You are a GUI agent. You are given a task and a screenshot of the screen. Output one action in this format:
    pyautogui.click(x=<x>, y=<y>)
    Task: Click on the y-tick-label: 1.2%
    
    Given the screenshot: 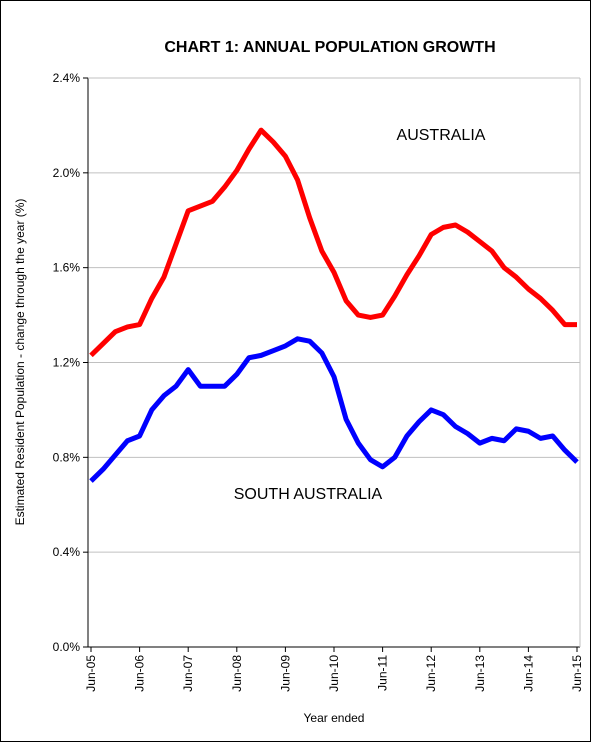 What is the action you would take?
    pyautogui.click(x=67, y=363)
    